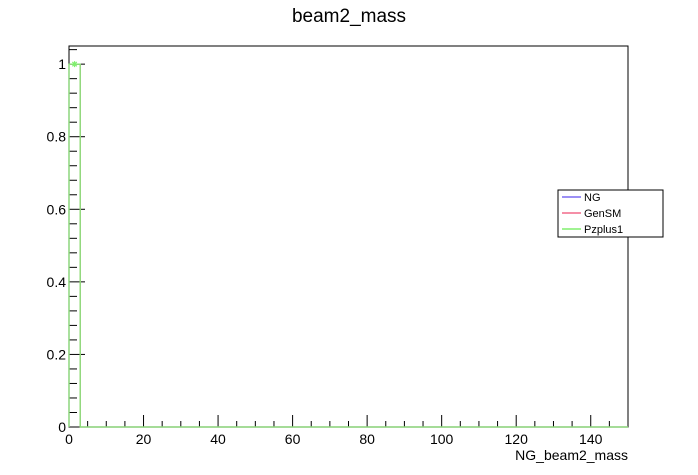 This screenshot has width=698, height=475. Describe the element at coordinates (603, 230) in the screenshot. I see `legend-label-pzplus1: Pzplus1` at that location.